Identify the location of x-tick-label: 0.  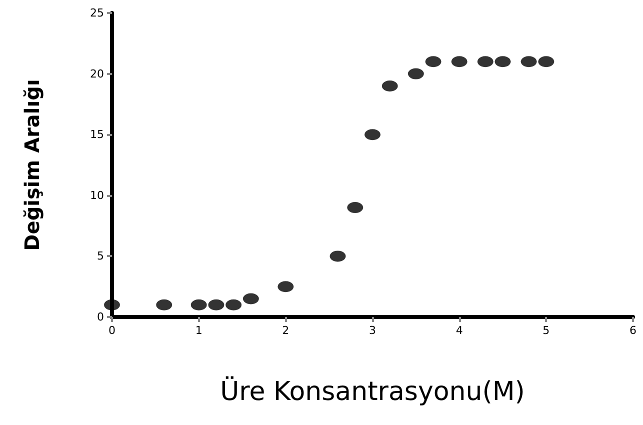
(112, 330).